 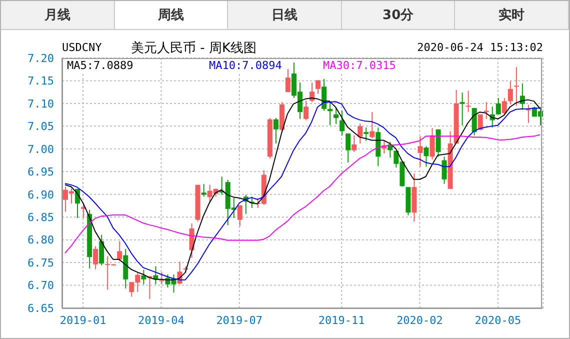 I want to click on x-tick-label: 2019-07, so click(x=239, y=320).